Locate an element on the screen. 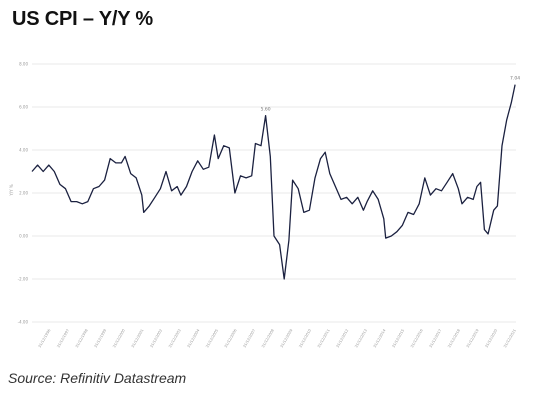 Image resolution: width=548 pixels, height=403 pixels. x-tick-label: 31/12/2000 is located at coordinates (119, 338).